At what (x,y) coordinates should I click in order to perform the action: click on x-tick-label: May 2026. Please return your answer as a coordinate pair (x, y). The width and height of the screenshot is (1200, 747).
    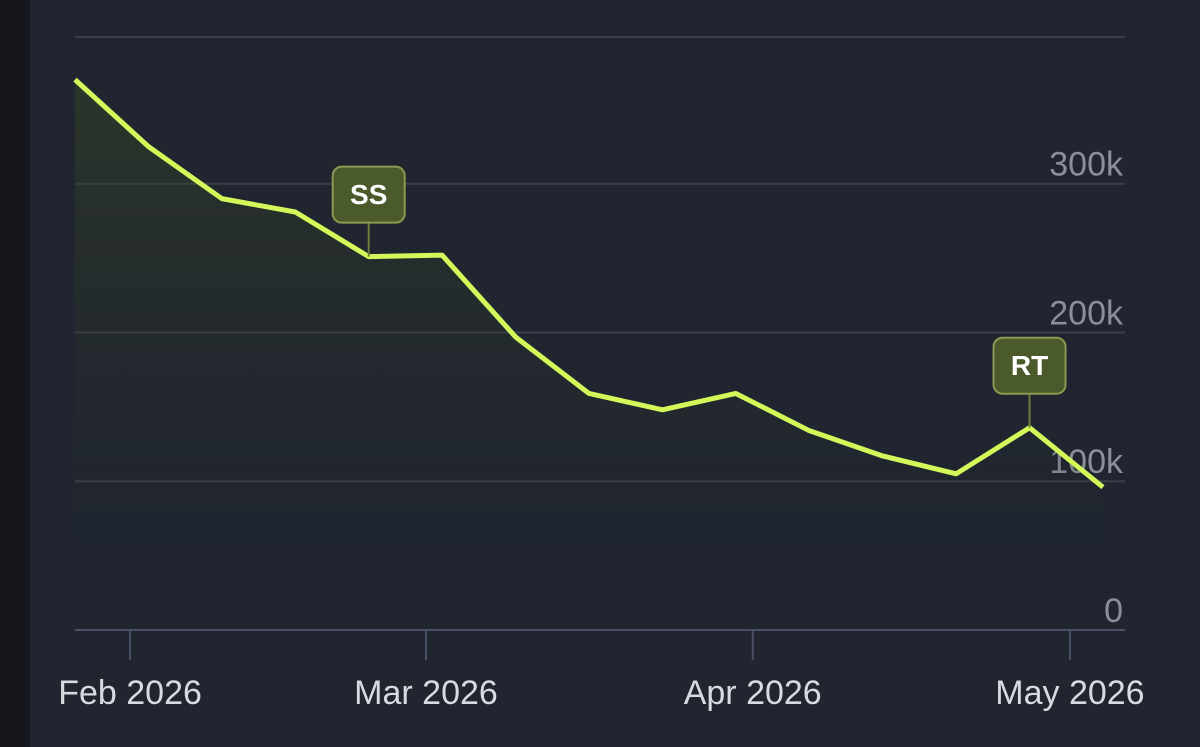
    Looking at the image, I should click on (1069, 693).